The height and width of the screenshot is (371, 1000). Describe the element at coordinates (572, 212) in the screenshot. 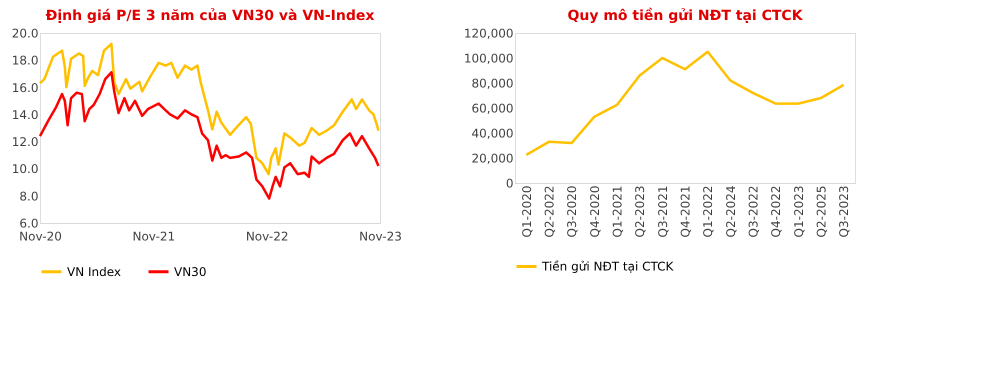

I see `x-tick-label: Q3-2020` at that location.